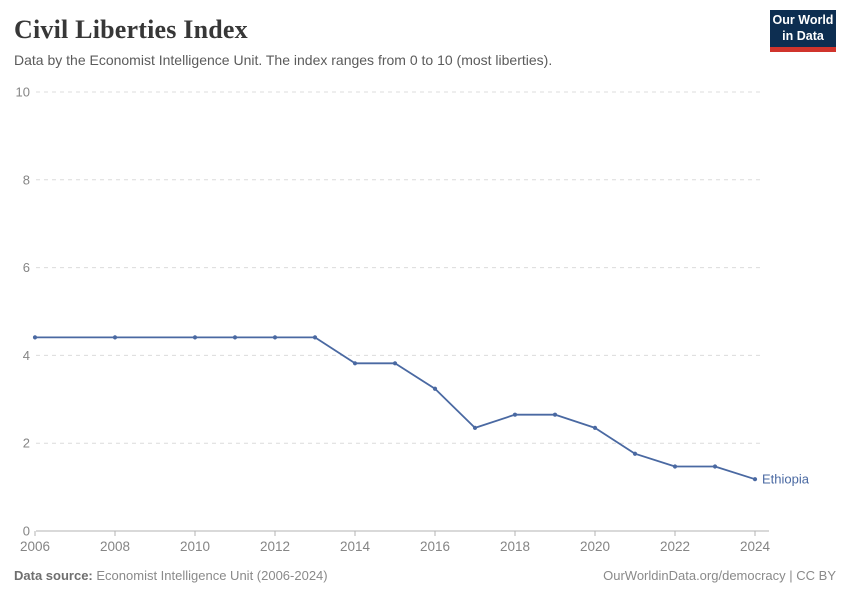 This screenshot has width=850, height=600. Describe the element at coordinates (23, 92) in the screenshot. I see `y-axis-tick-label: 10` at that location.